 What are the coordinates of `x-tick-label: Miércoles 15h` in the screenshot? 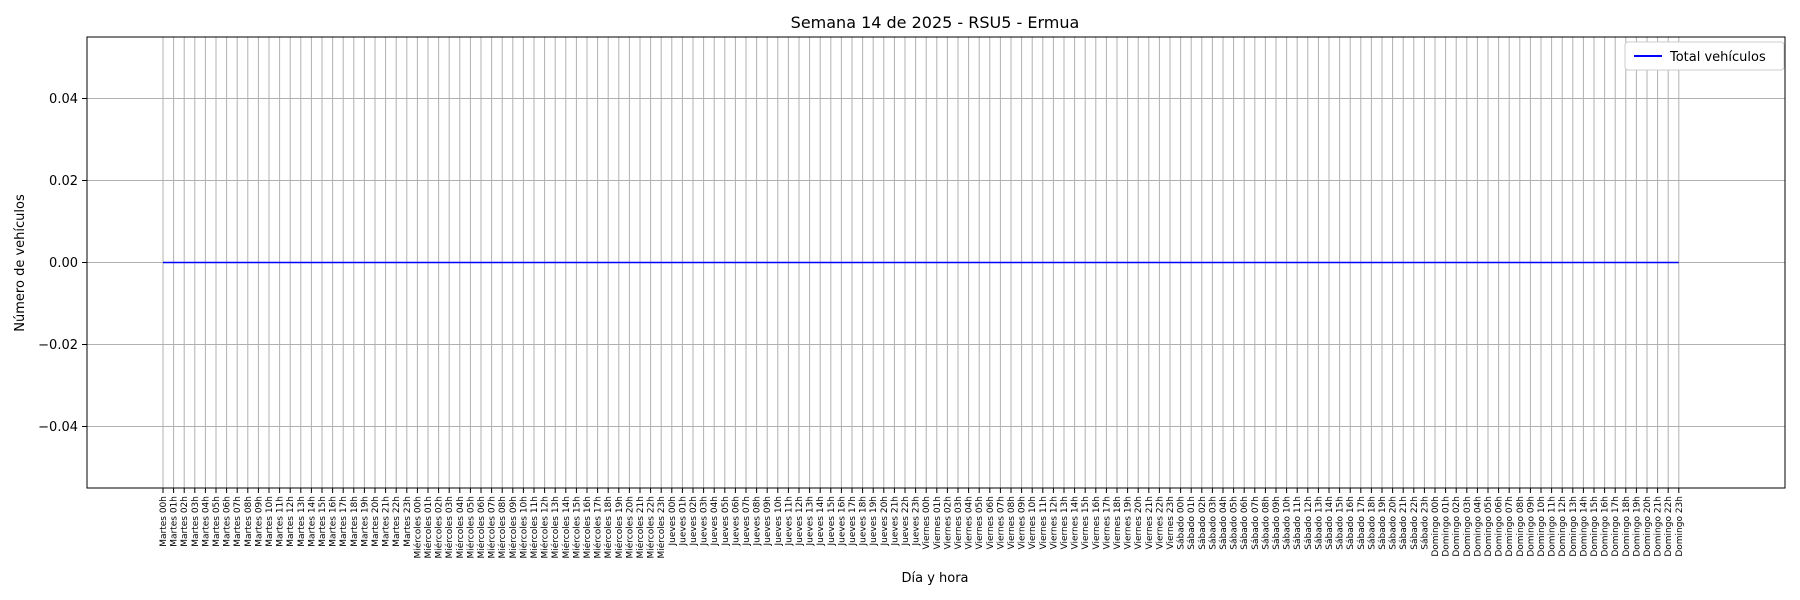 It's located at (576, 527).